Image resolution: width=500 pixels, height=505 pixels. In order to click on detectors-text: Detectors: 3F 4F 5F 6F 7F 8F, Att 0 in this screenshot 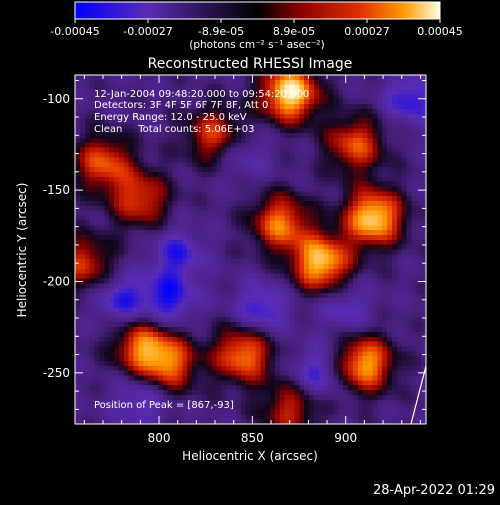, I will do `click(181, 105)`.